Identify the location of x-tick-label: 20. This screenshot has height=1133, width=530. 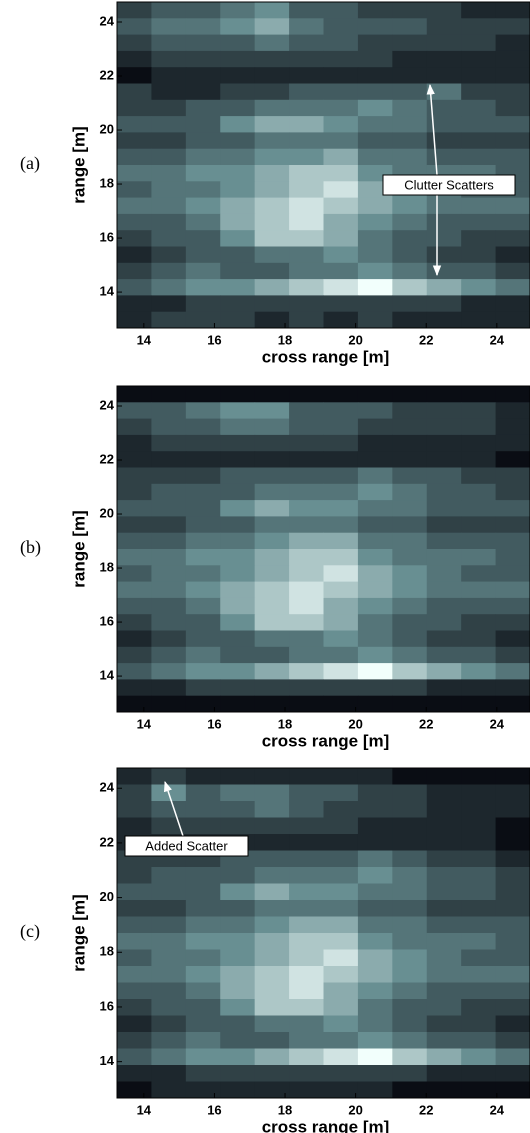
(355, 1109).